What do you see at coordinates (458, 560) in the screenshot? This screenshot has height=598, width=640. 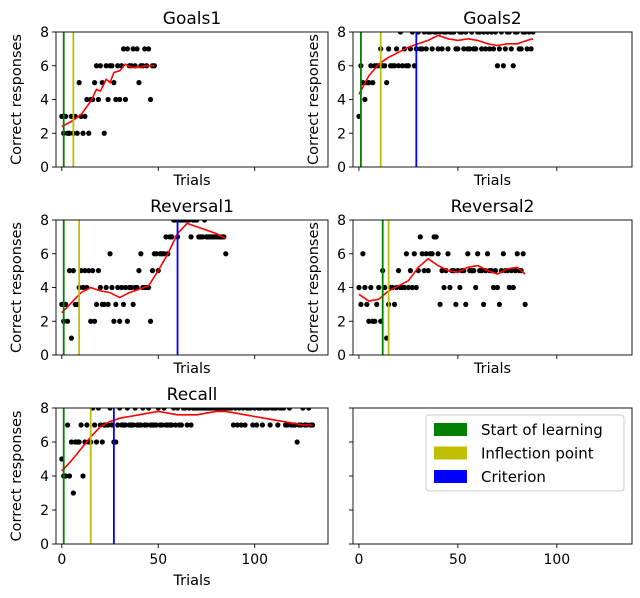 I see `x-tick-label: 50` at bounding box center [458, 560].